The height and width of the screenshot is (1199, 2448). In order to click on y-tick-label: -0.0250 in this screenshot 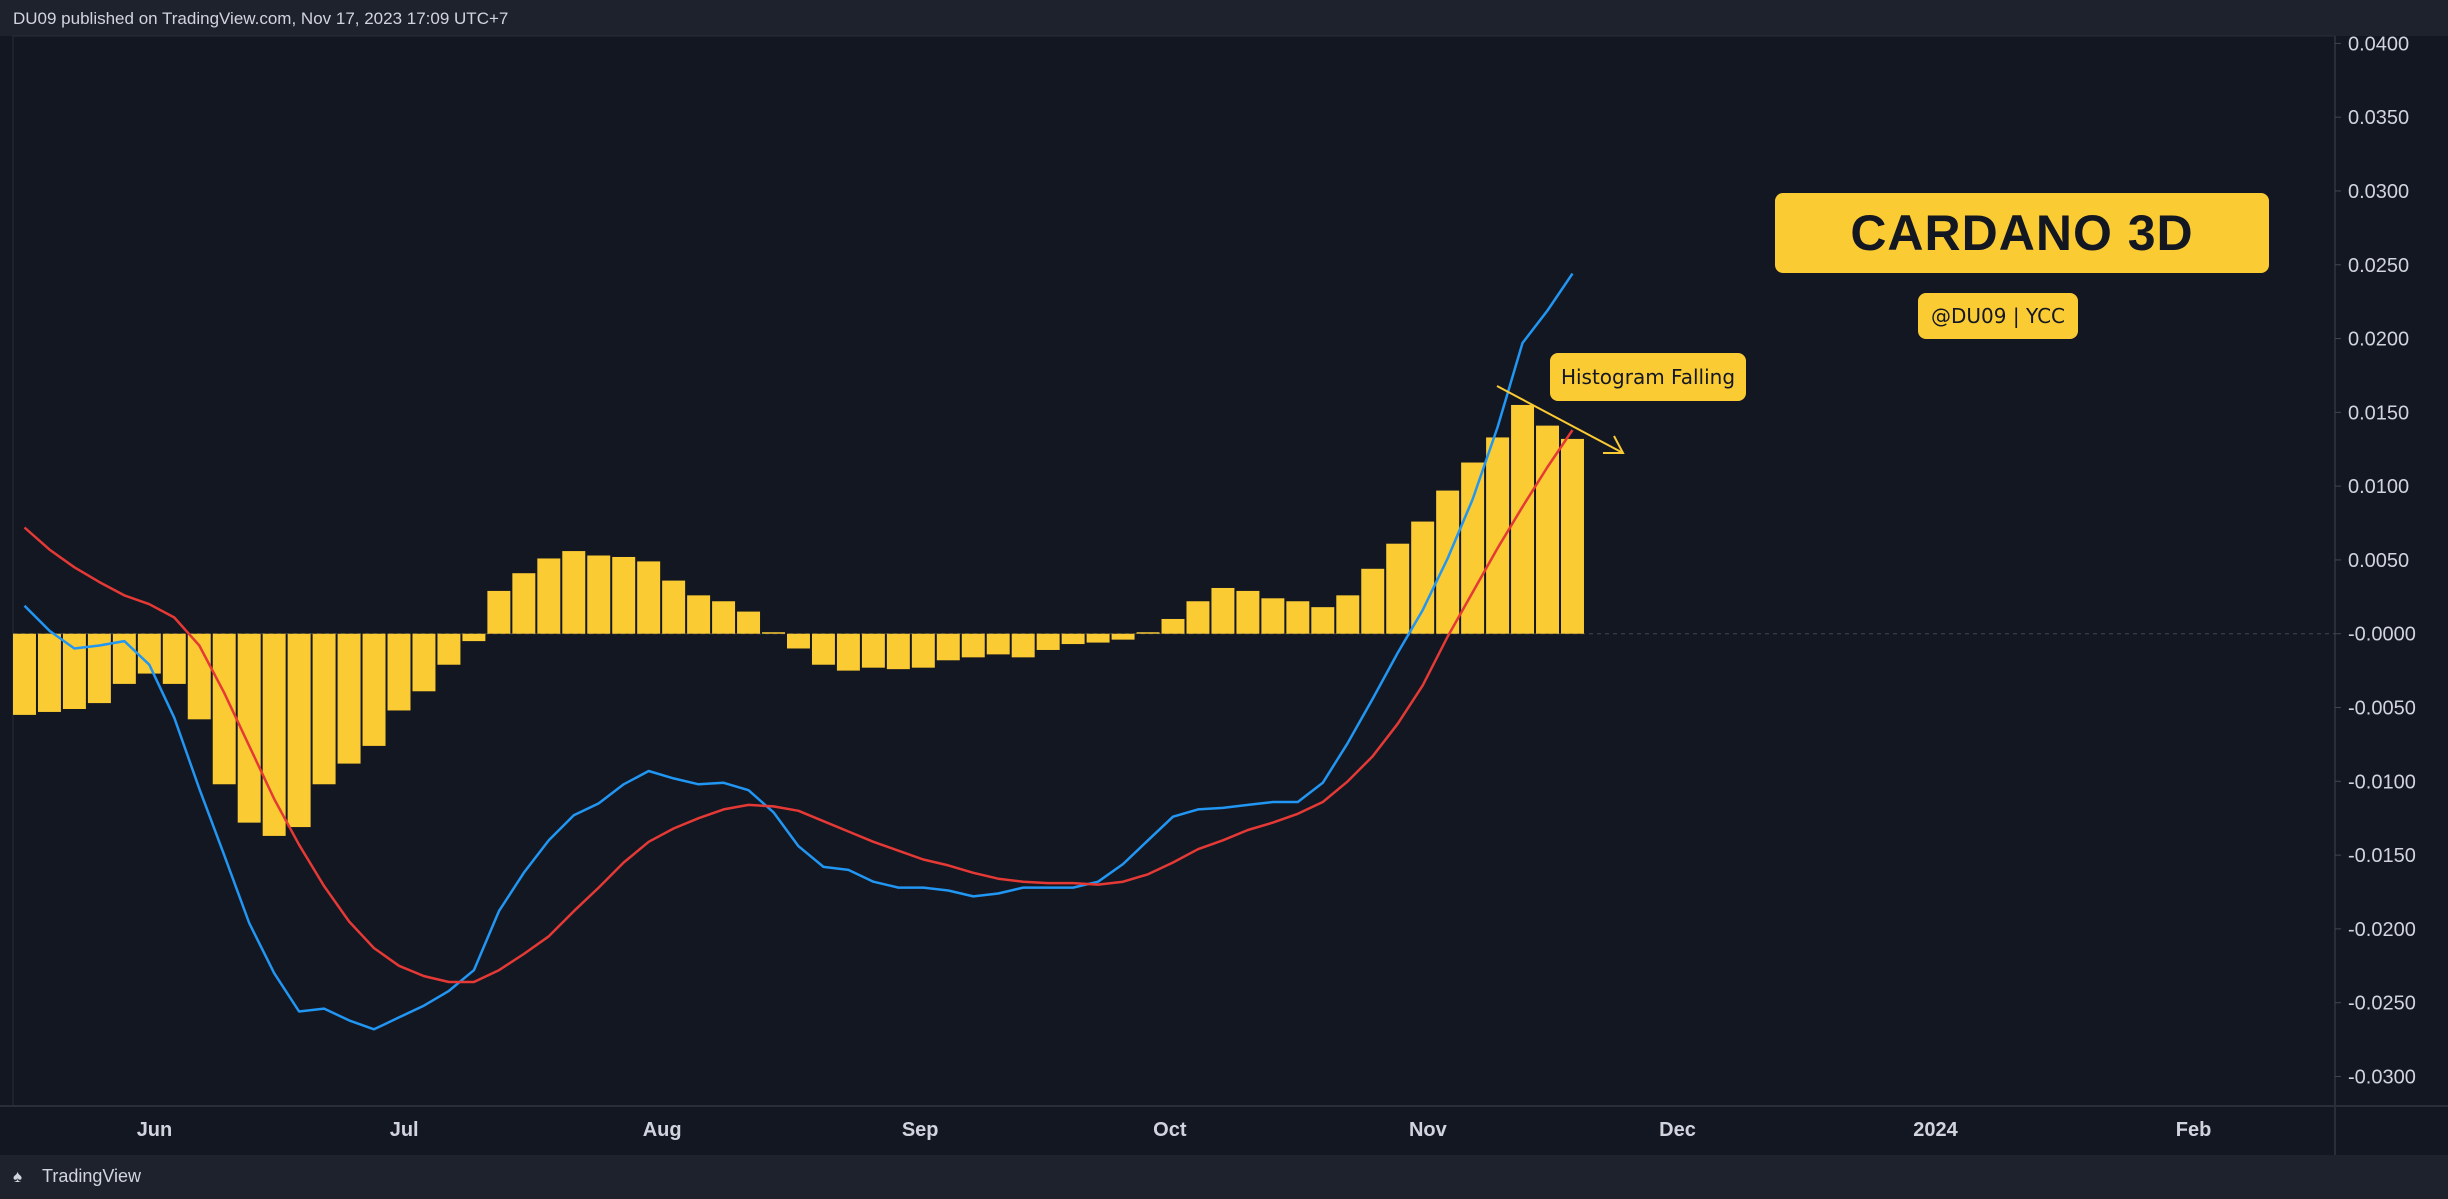, I will do `click(2382, 1004)`.